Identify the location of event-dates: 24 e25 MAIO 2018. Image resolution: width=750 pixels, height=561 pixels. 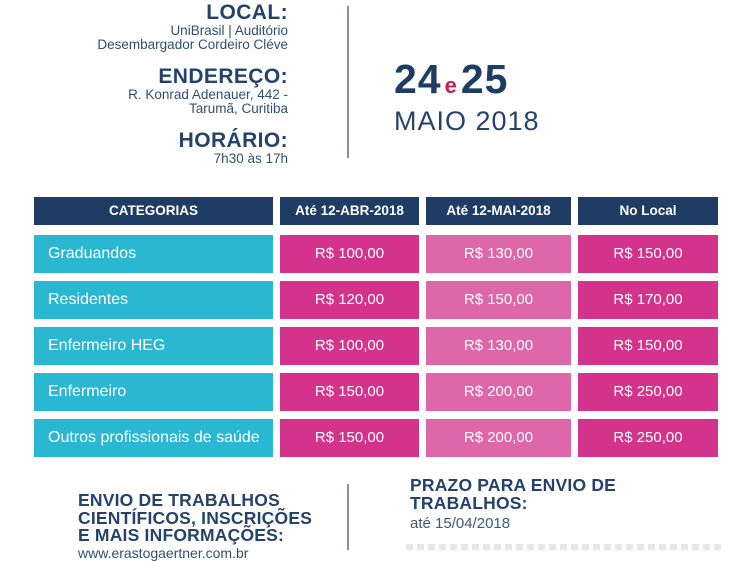
(467, 96).